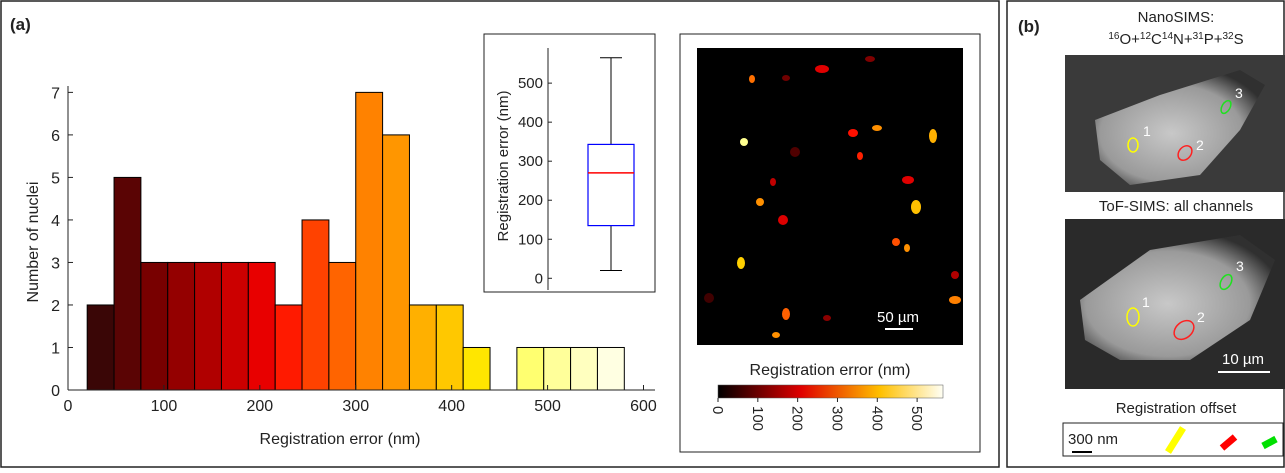 This screenshot has width=1285, height=473. What do you see at coordinates (55, 306) in the screenshot?
I see `y-tick-label: 2` at bounding box center [55, 306].